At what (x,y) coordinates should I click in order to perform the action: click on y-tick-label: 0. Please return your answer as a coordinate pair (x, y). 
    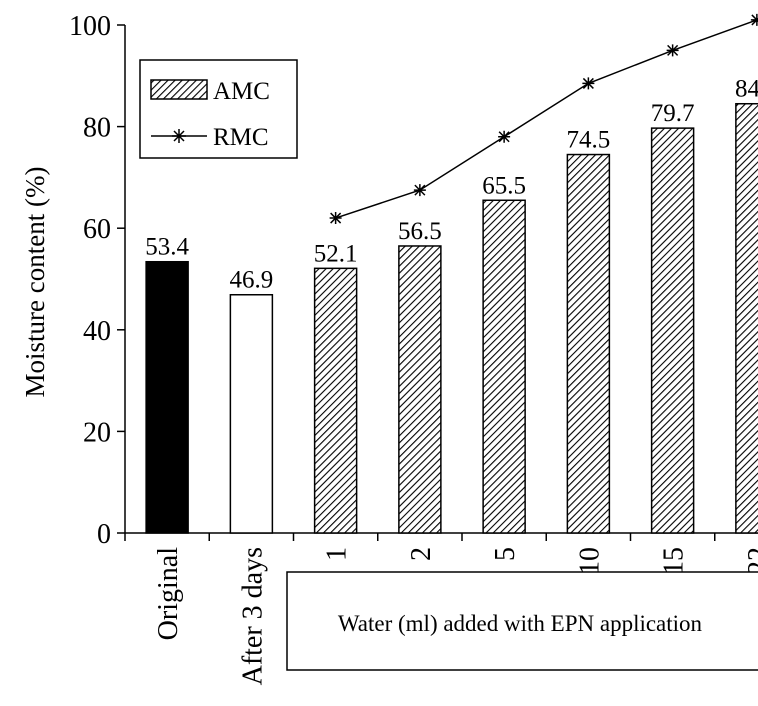
    Looking at the image, I should click on (104, 534).